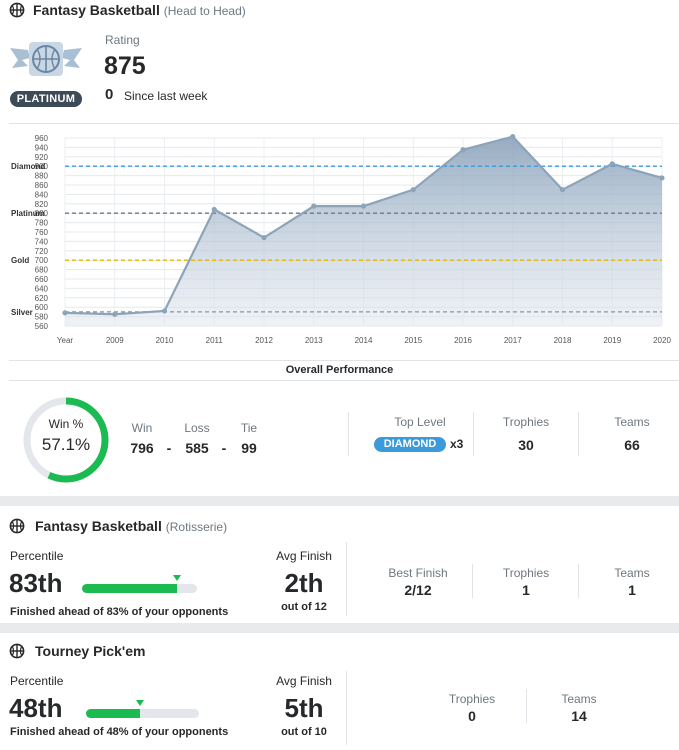  I want to click on section-title: Tourney Pick'em, so click(90, 651).